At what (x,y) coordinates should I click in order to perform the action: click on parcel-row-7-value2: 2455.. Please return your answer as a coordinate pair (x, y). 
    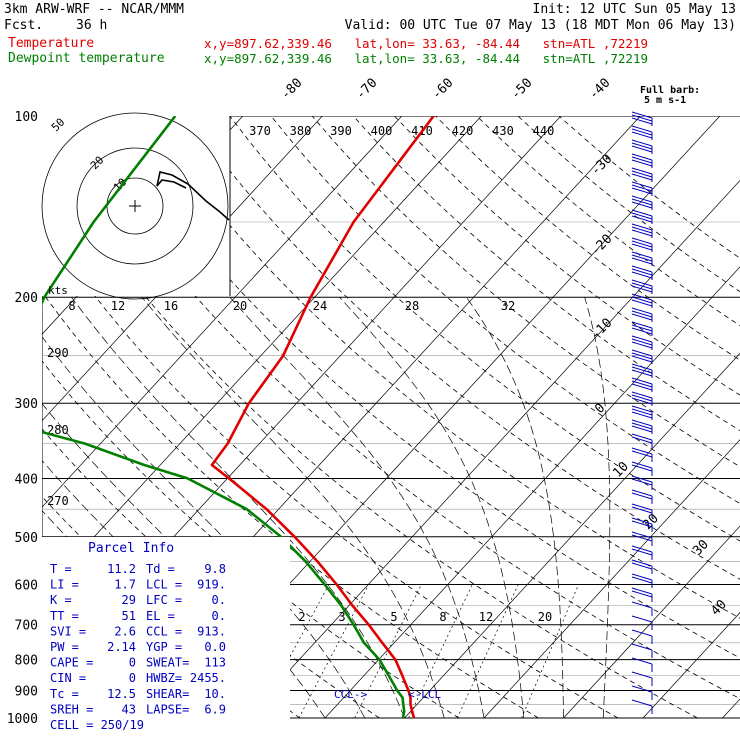
    Looking at the image, I should click on (208, 678).